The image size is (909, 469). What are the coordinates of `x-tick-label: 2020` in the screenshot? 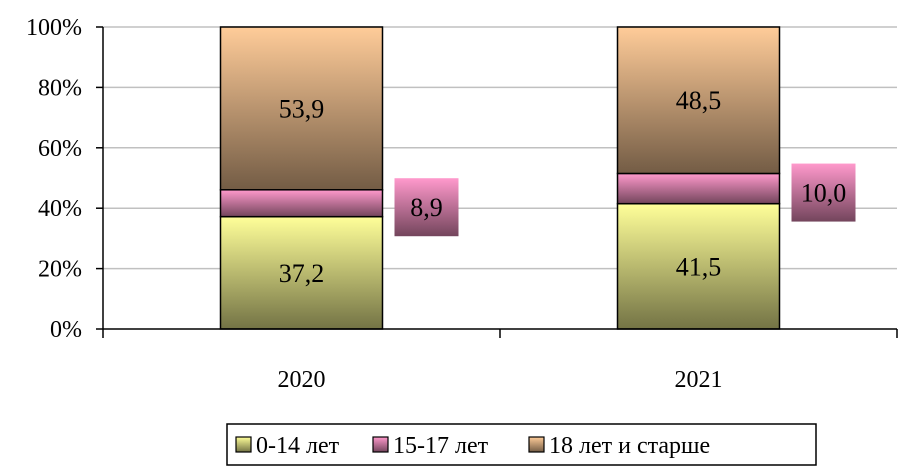 It's located at (302, 380).